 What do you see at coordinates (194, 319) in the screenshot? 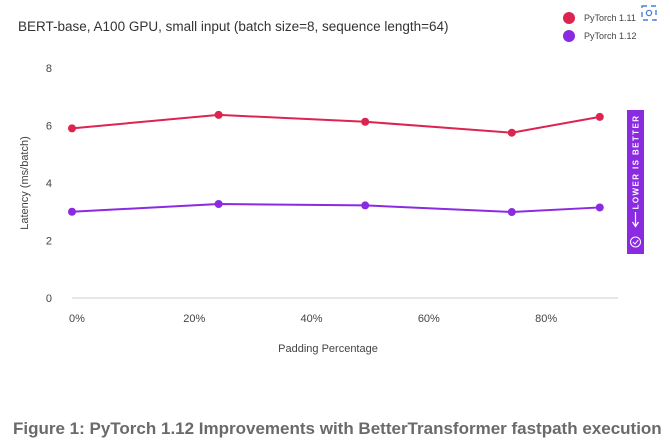
I see `x-tick-label: 20%` at bounding box center [194, 319].